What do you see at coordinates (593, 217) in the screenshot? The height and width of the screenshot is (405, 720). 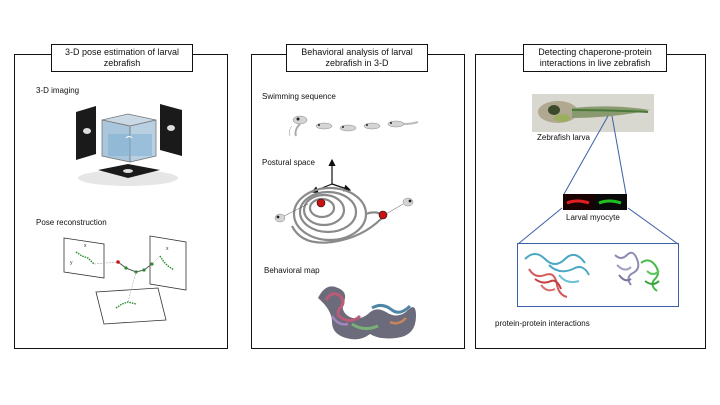 I see `label-larval-myocyte: Larval myocyte` at bounding box center [593, 217].